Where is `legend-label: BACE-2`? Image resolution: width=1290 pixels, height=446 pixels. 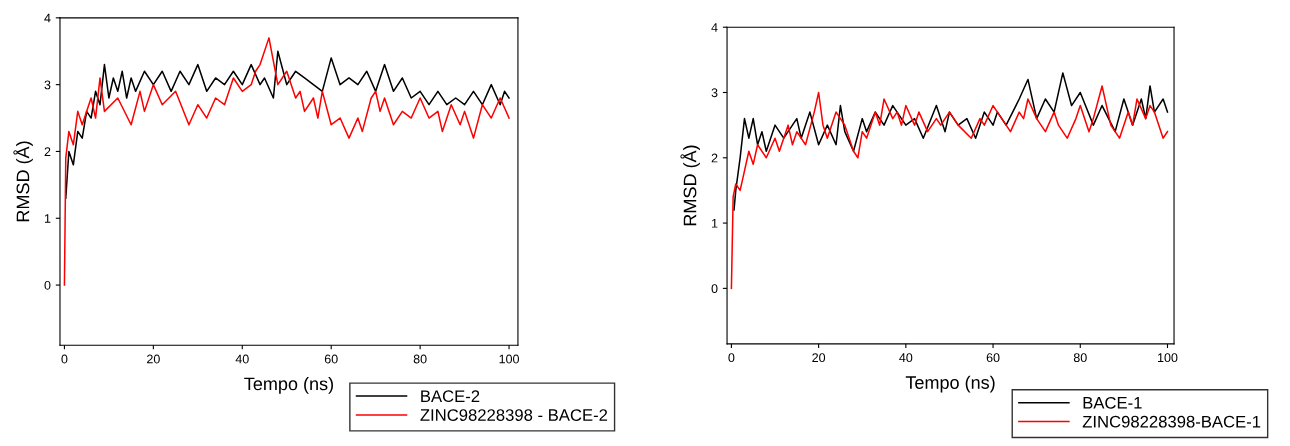
legend-label: BACE-2 is located at coordinates (450, 396).